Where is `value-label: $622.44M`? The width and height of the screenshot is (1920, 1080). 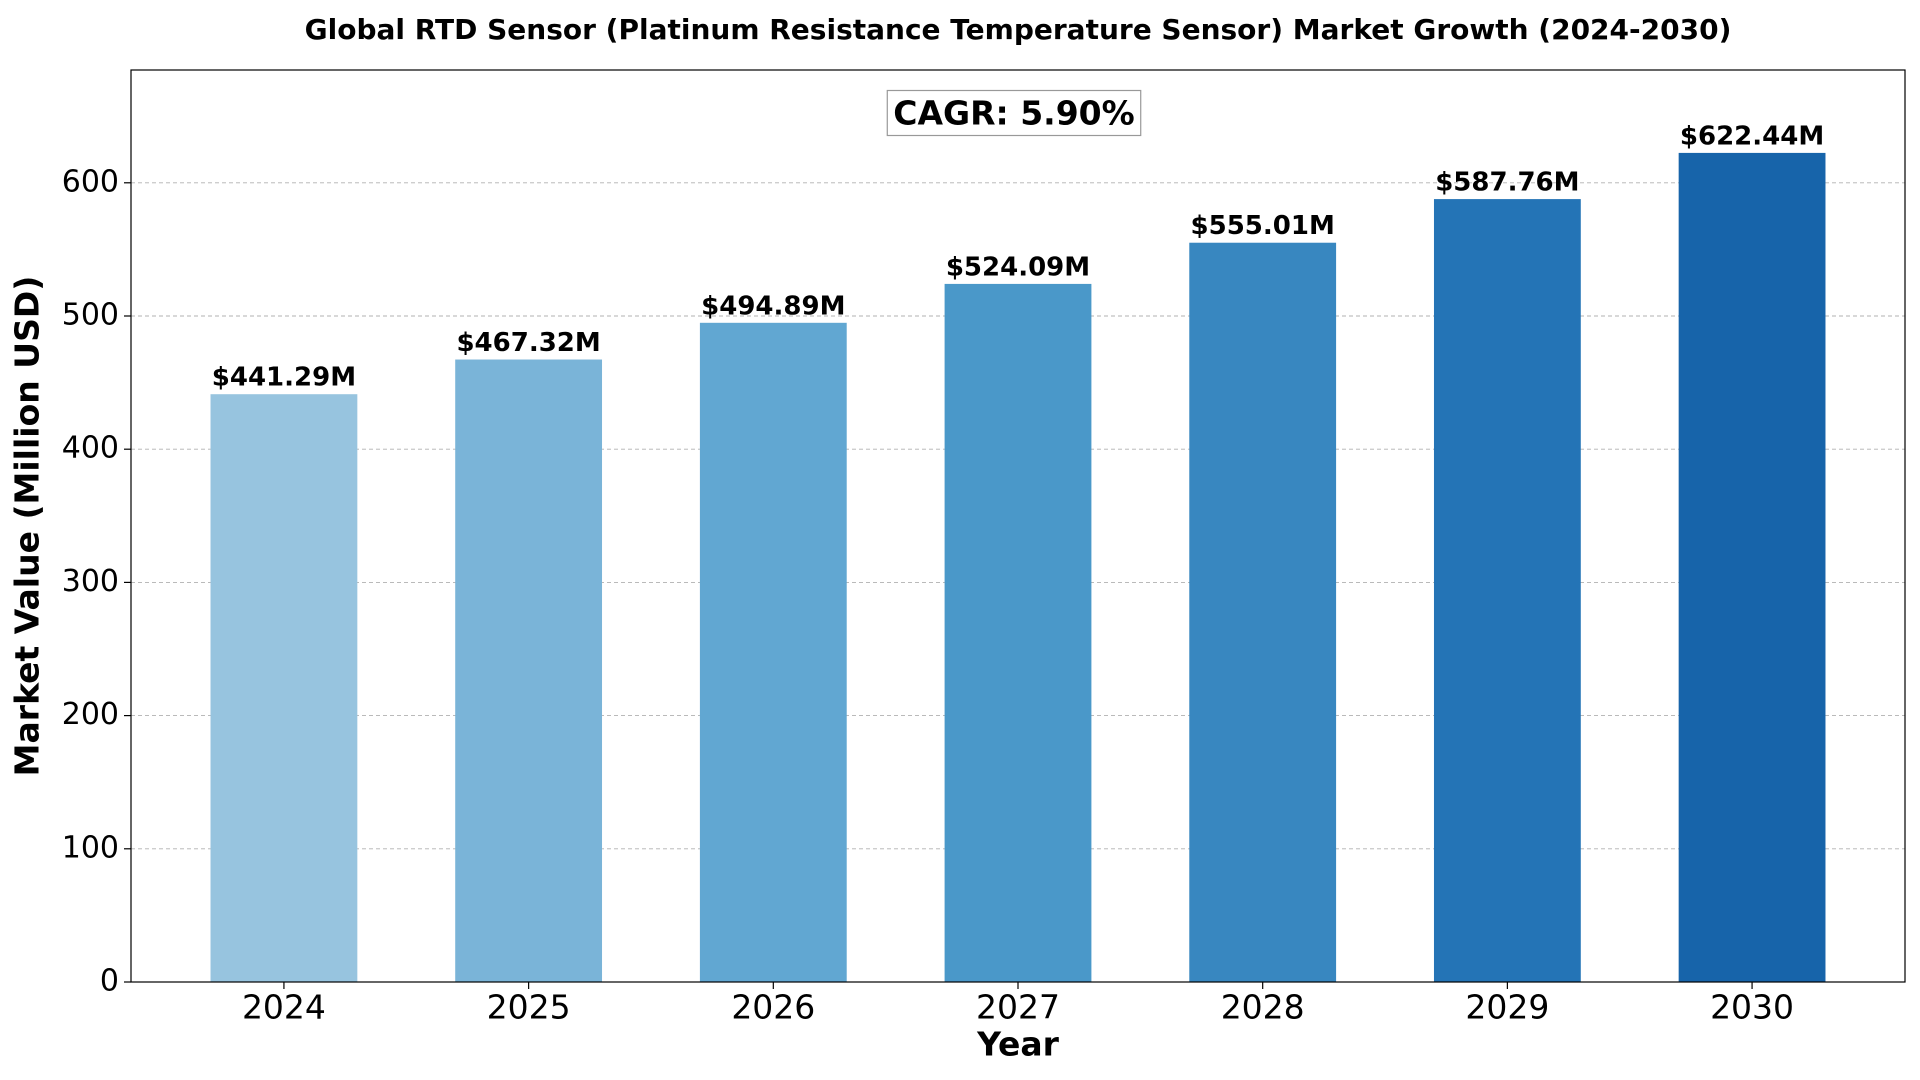
value-label: $622.44M is located at coordinates (1752, 136).